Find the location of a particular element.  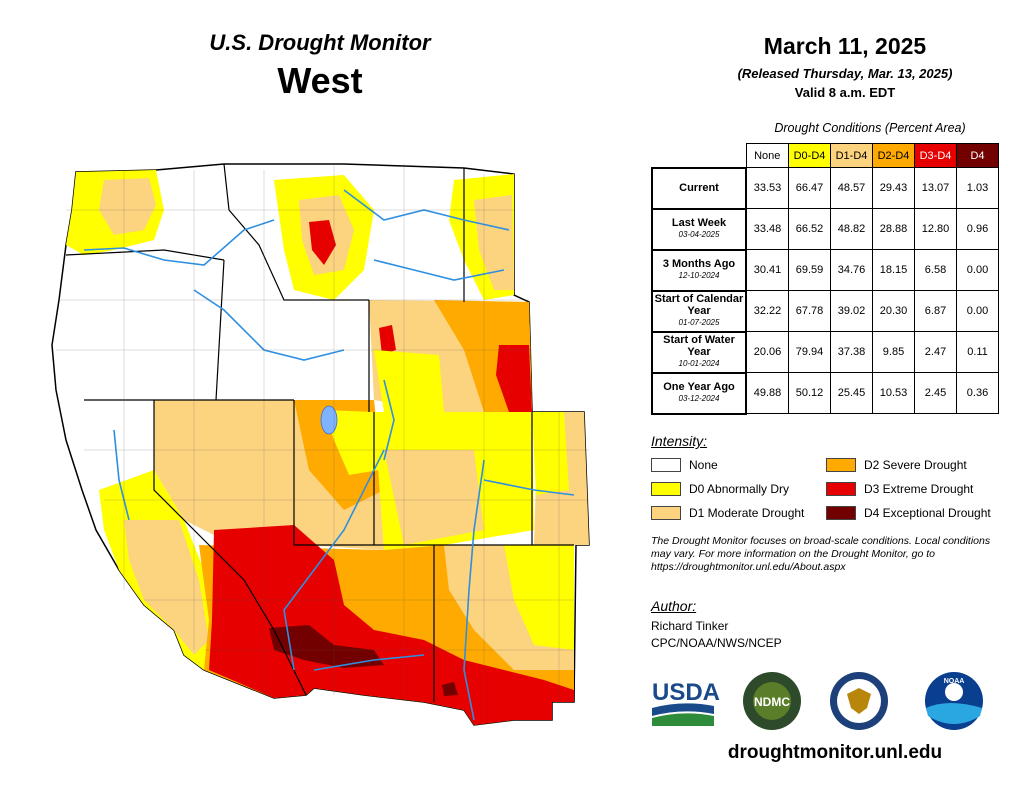

table-cell: 6.87 is located at coordinates (935, 311).